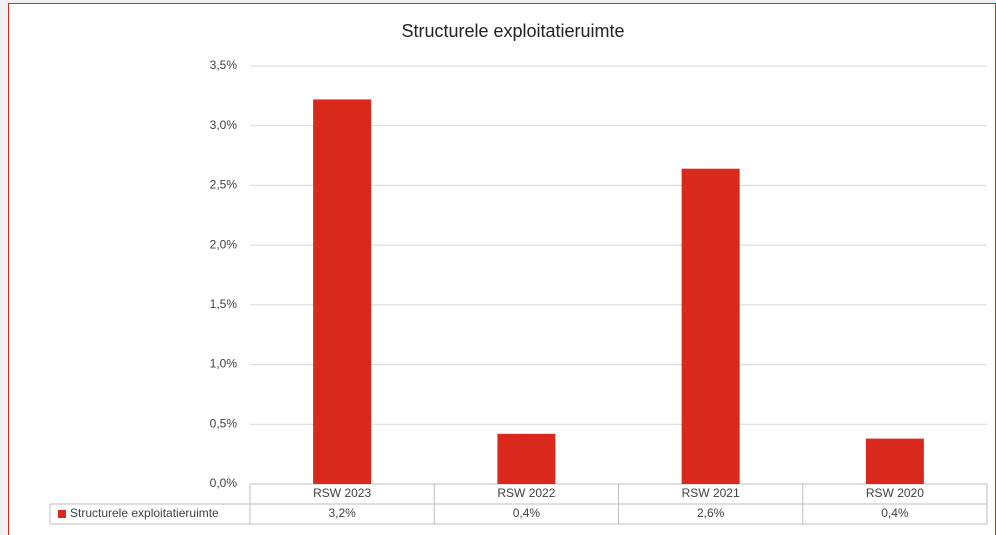 This screenshot has width=996, height=535. I want to click on x-tick-label: RSW 2023, so click(342, 493).